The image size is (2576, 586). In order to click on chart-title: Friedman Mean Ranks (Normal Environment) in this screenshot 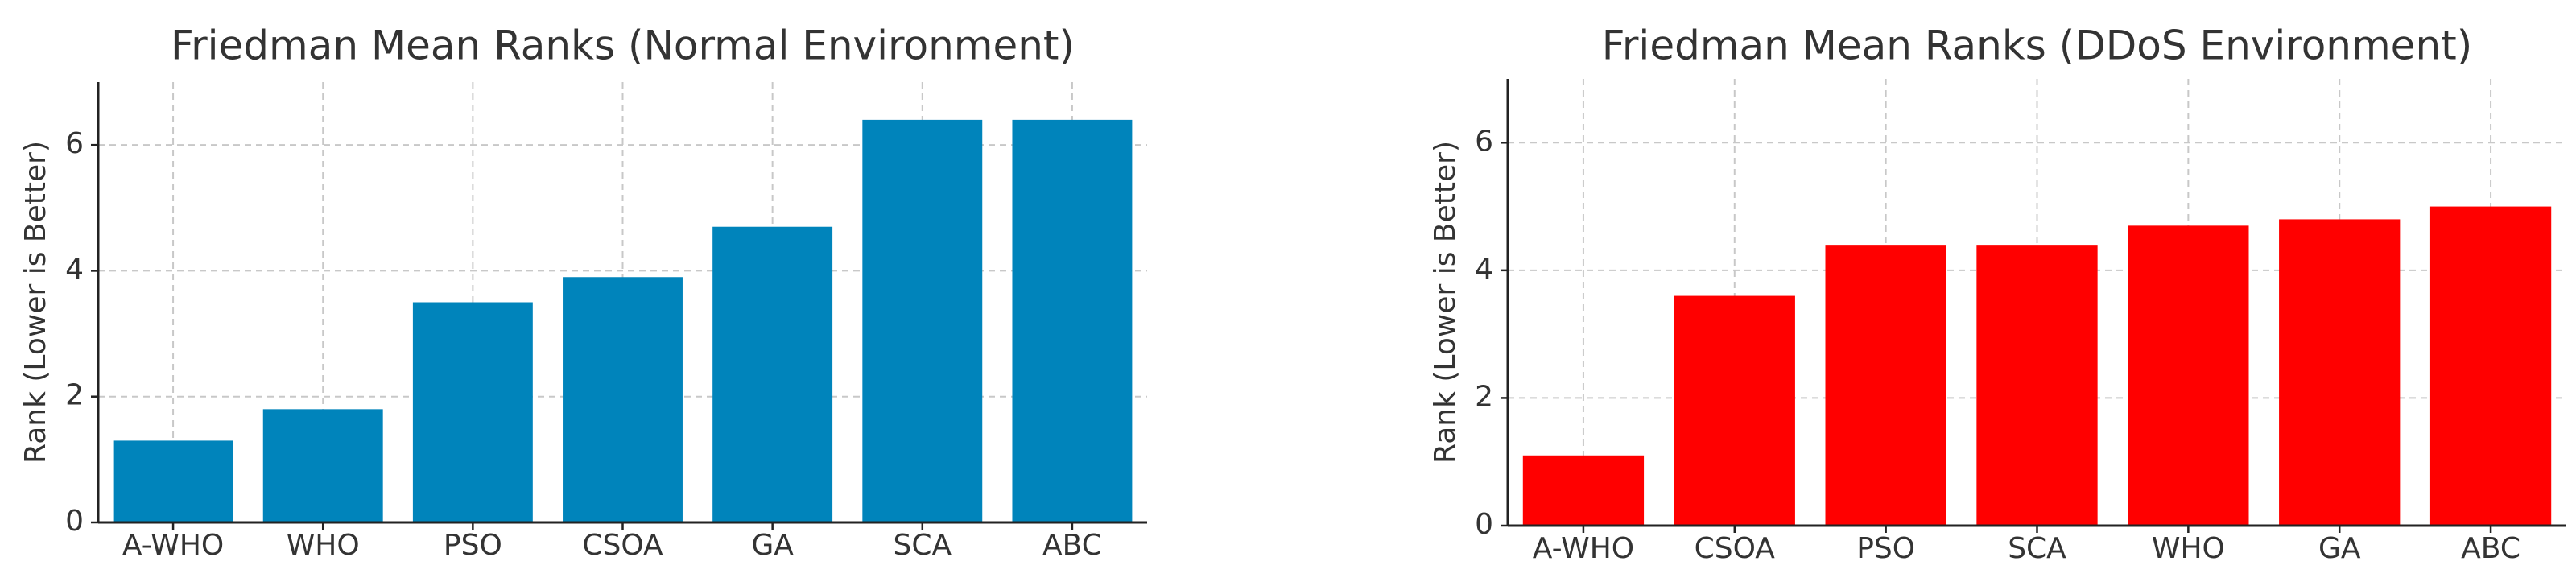, I will do `click(623, 46)`.